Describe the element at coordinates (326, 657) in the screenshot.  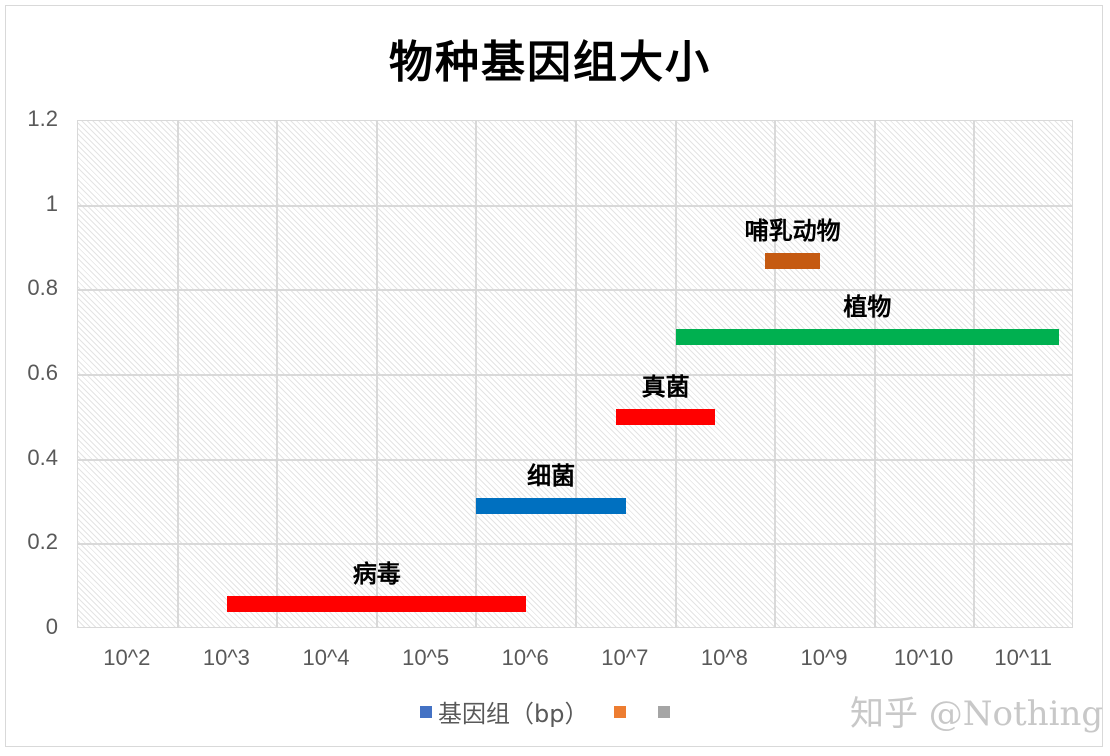
I see `x-tick-label: 10^4` at that location.